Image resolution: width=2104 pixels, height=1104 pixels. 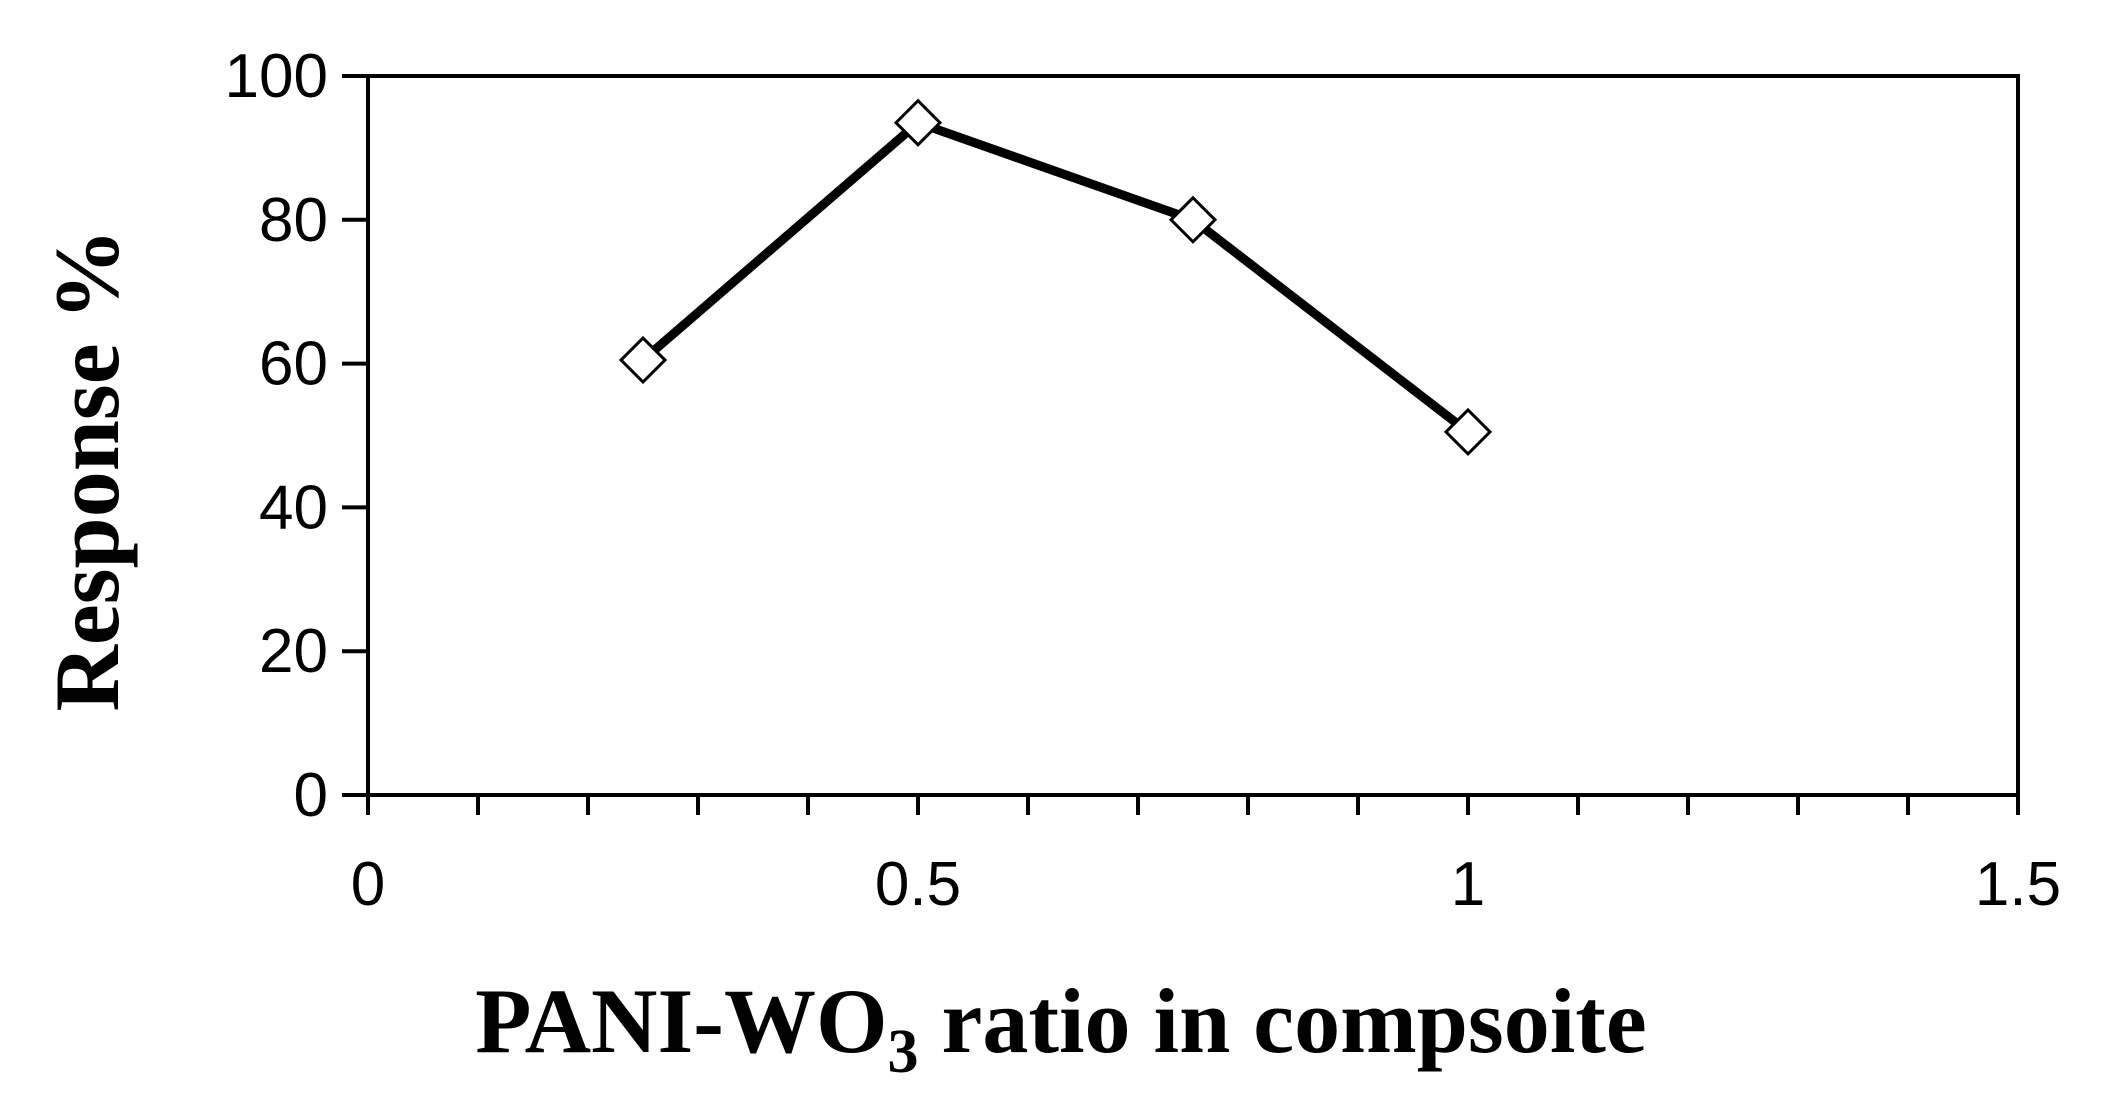 What do you see at coordinates (368, 884) in the screenshot?
I see `x-tick-label: 0` at bounding box center [368, 884].